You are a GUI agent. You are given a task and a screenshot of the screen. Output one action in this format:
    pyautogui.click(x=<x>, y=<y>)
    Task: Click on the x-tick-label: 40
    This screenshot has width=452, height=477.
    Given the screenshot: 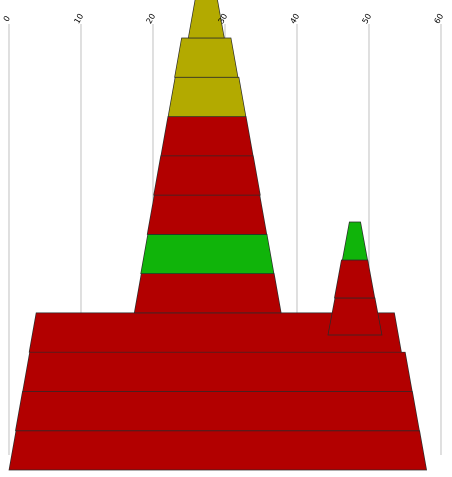 What is the action you would take?
    pyautogui.click(x=294, y=18)
    